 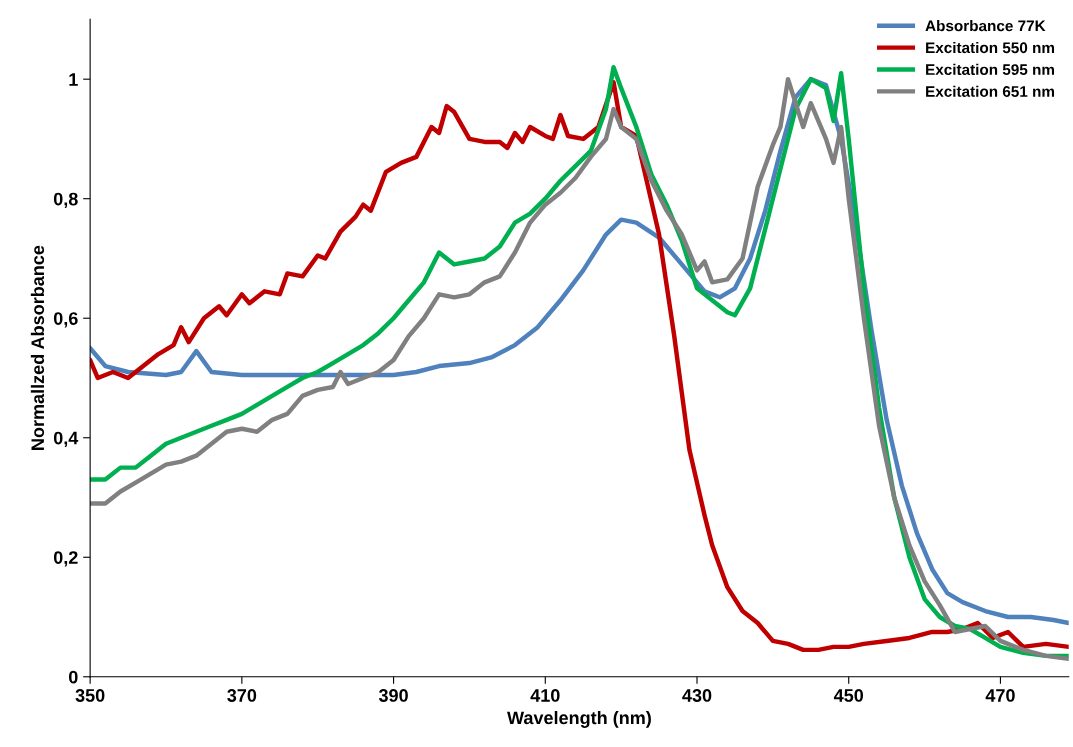 What do you see at coordinates (848, 695) in the screenshot?
I see `x-tick-label: 450` at bounding box center [848, 695].